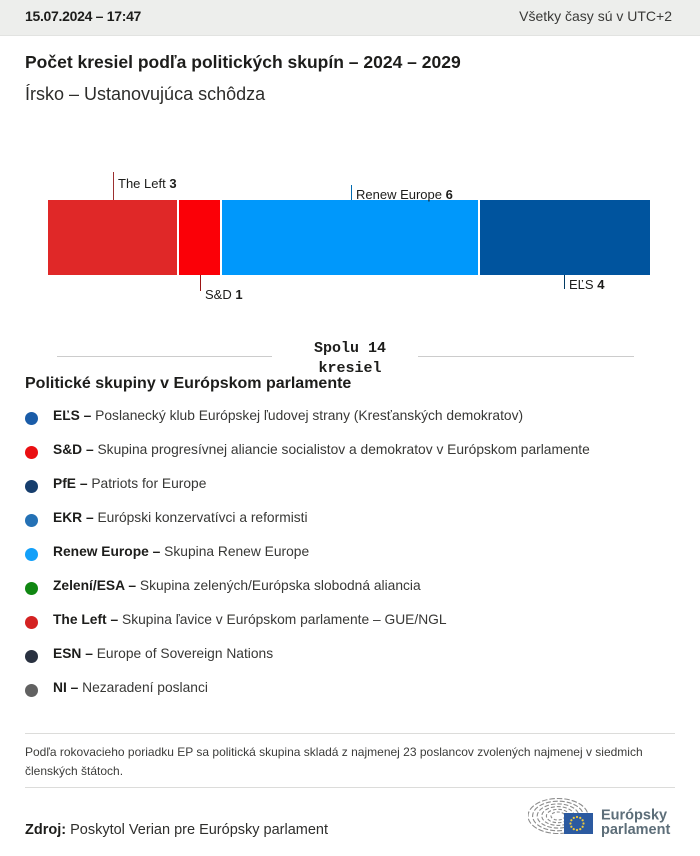 Image resolution: width=700 pixels, height=856 pixels. I want to click on svg-text: parlament, so click(635, 830).